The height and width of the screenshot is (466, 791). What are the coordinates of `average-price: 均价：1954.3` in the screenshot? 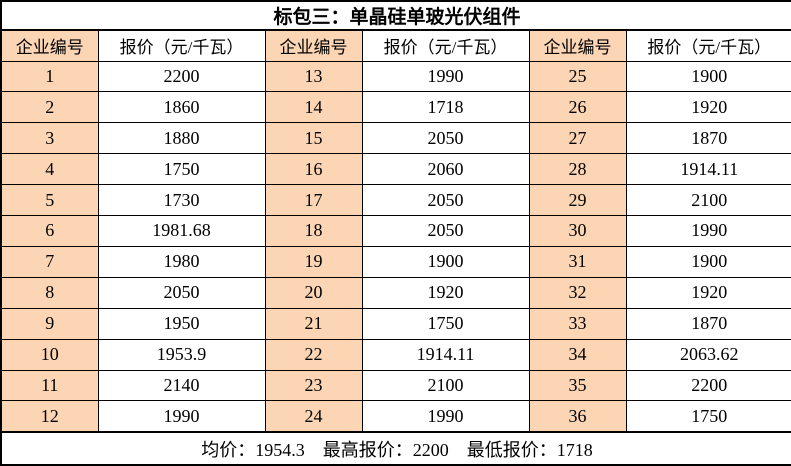 It's located at (253, 449).